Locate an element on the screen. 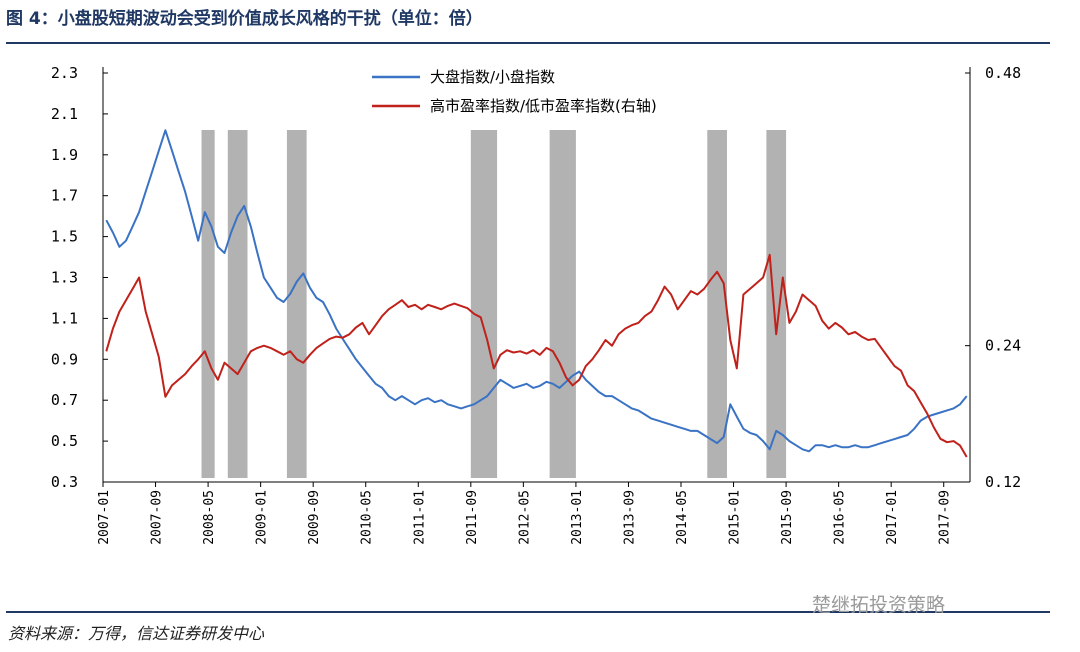 The width and height of the screenshot is (1080, 652). x-tick-label: 2007-09 is located at coordinates (157, 517).